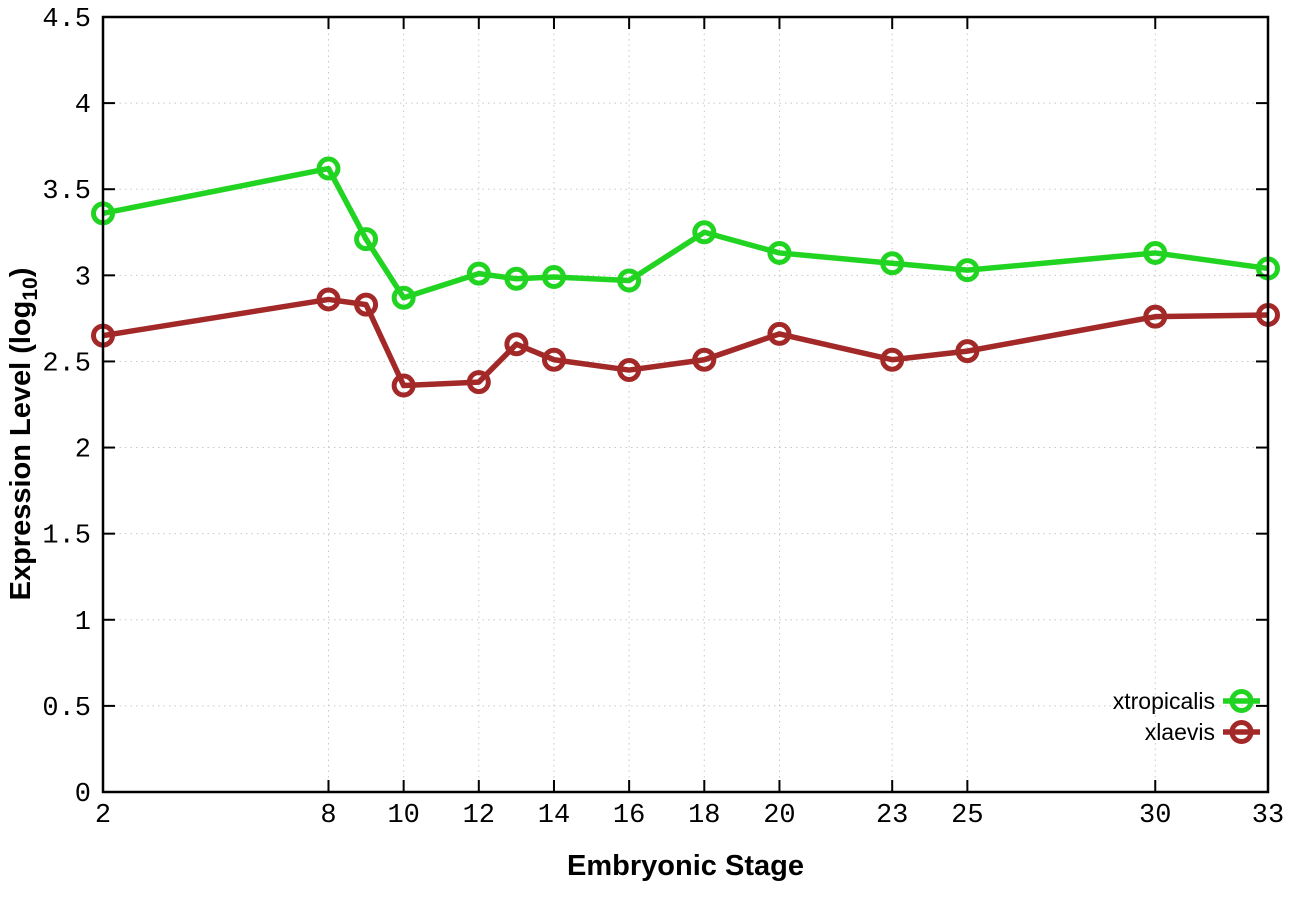 The image size is (1296, 907). Describe the element at coordinates (685, 866) in the screenshot. I see `x-axis-title: Embryonic Stage` at that location.